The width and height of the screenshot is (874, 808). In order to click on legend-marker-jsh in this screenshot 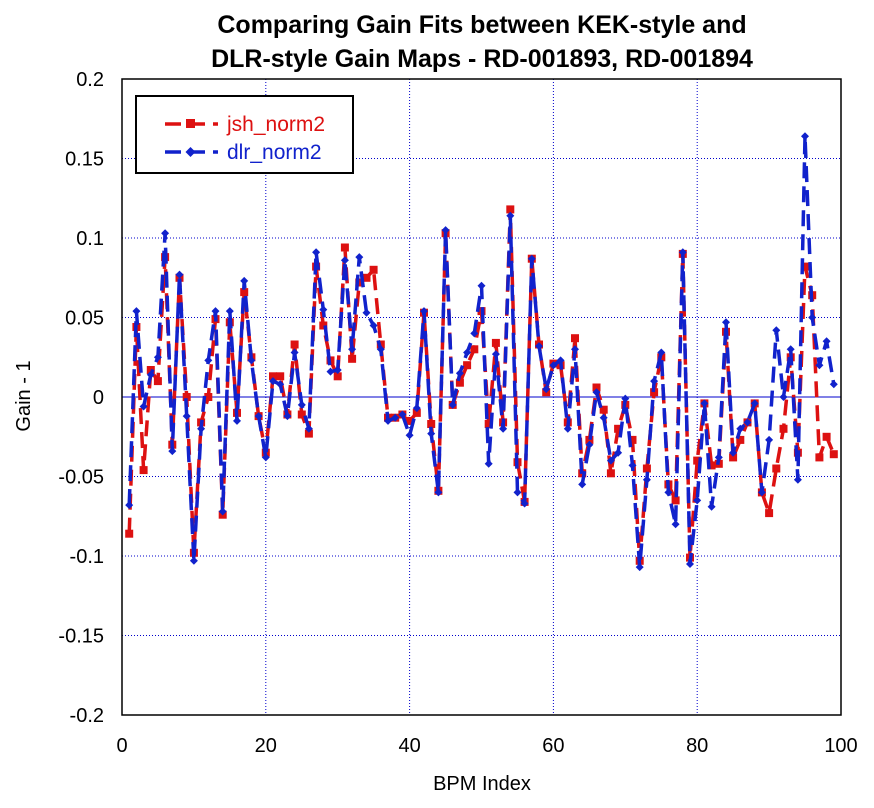, I will do `click(190, 123)`.